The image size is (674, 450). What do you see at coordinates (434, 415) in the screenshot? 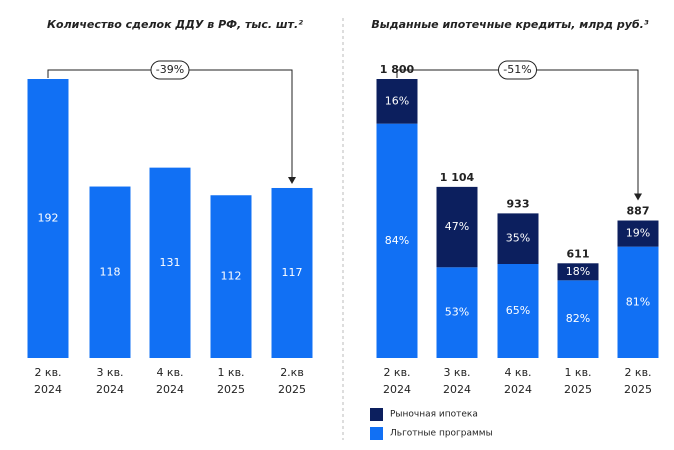
I see `legend-label: Рыночная ипотека` at bounding box center [434, 415].